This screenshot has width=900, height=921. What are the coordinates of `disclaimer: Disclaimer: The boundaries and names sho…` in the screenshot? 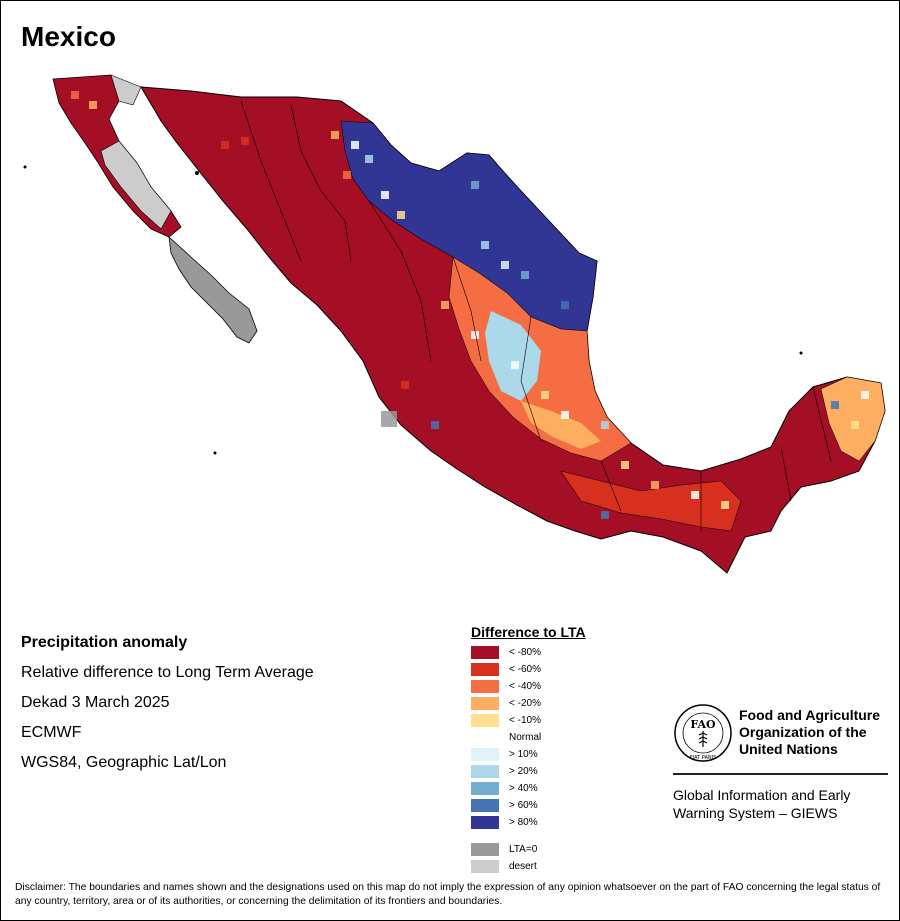 It's located at (448, 894).